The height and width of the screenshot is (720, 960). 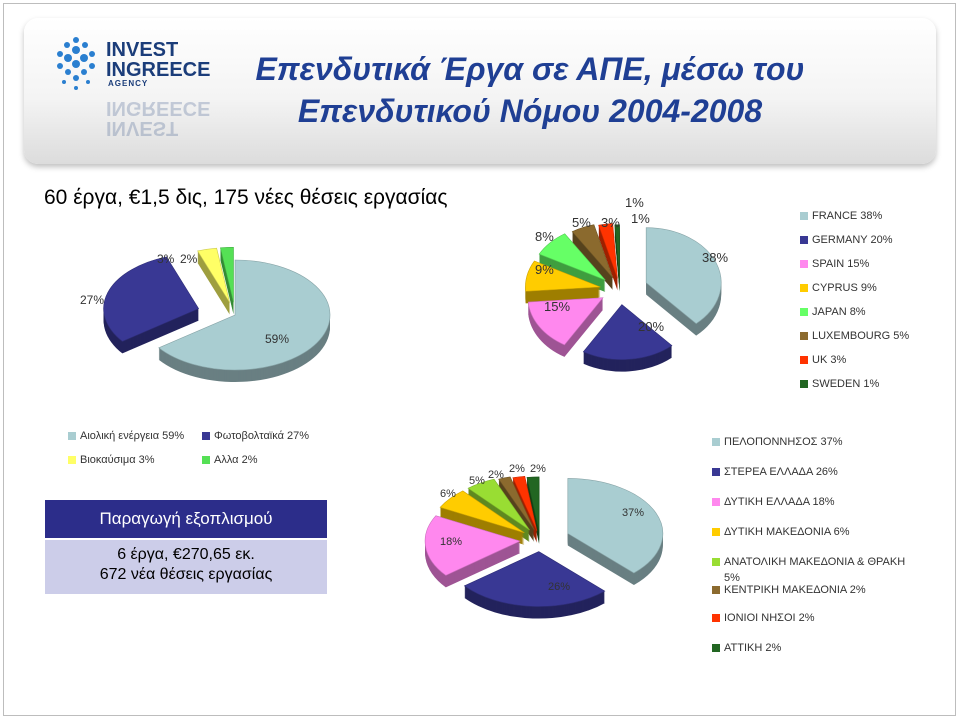 I want to click on legend-item-ΣΤΕΡΕΑ ΕΛΛΑΔΑ: ΣΤΕΡΕΑ ΕΛΛΑΔΑ 26%, so click(x=775, y=472).